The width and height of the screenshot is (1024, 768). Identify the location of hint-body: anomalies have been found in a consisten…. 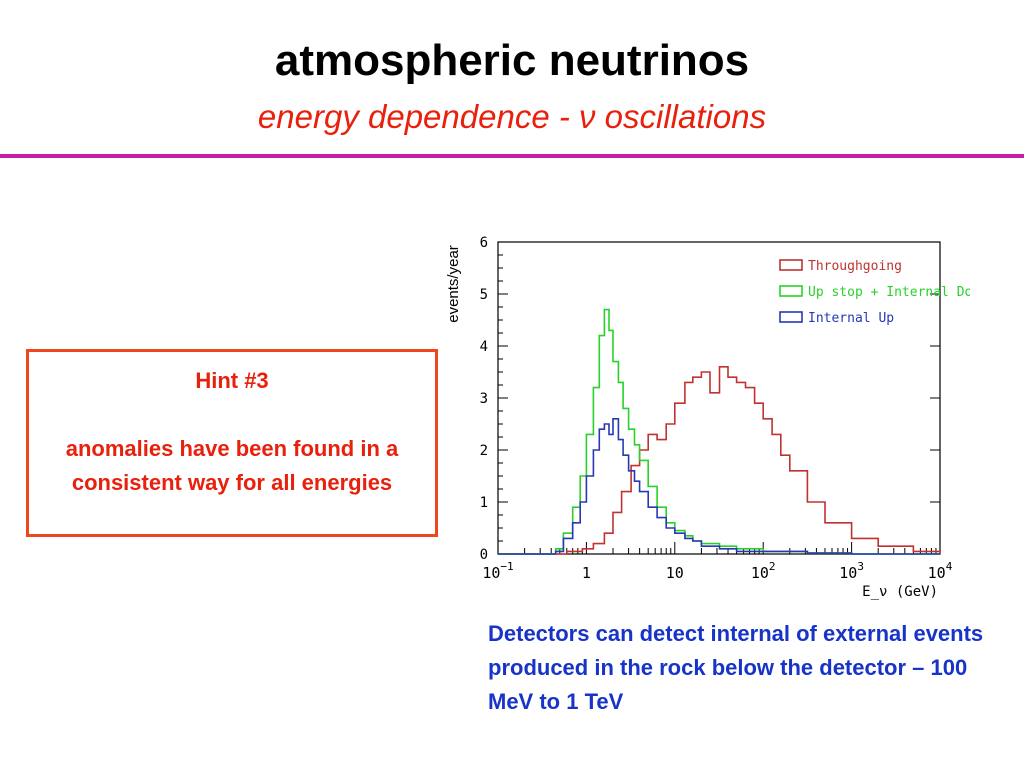
(232, 465).